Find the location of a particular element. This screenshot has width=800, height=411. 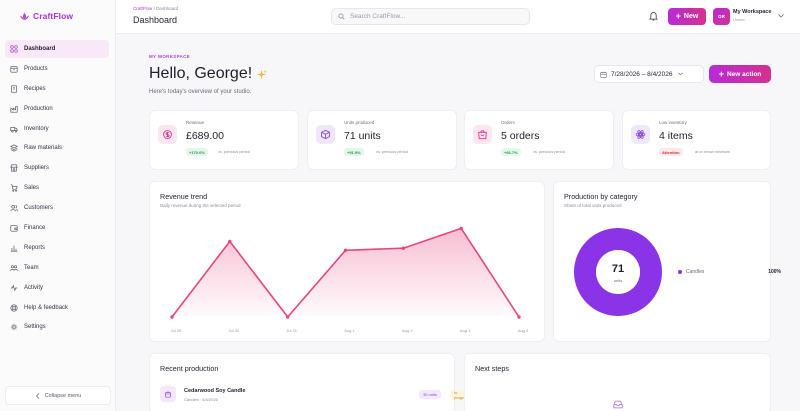

donut-slice is located at coordinates (618, 272).